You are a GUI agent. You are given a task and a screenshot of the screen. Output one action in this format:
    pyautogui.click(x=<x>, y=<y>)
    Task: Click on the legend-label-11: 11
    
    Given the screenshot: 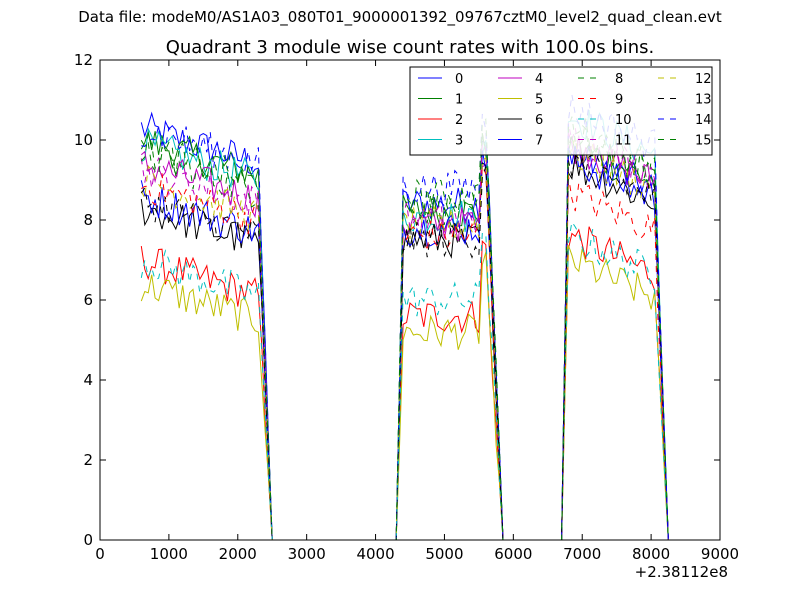 What is the action you would take?
    pyautogui.click(x=623, y=141)
    